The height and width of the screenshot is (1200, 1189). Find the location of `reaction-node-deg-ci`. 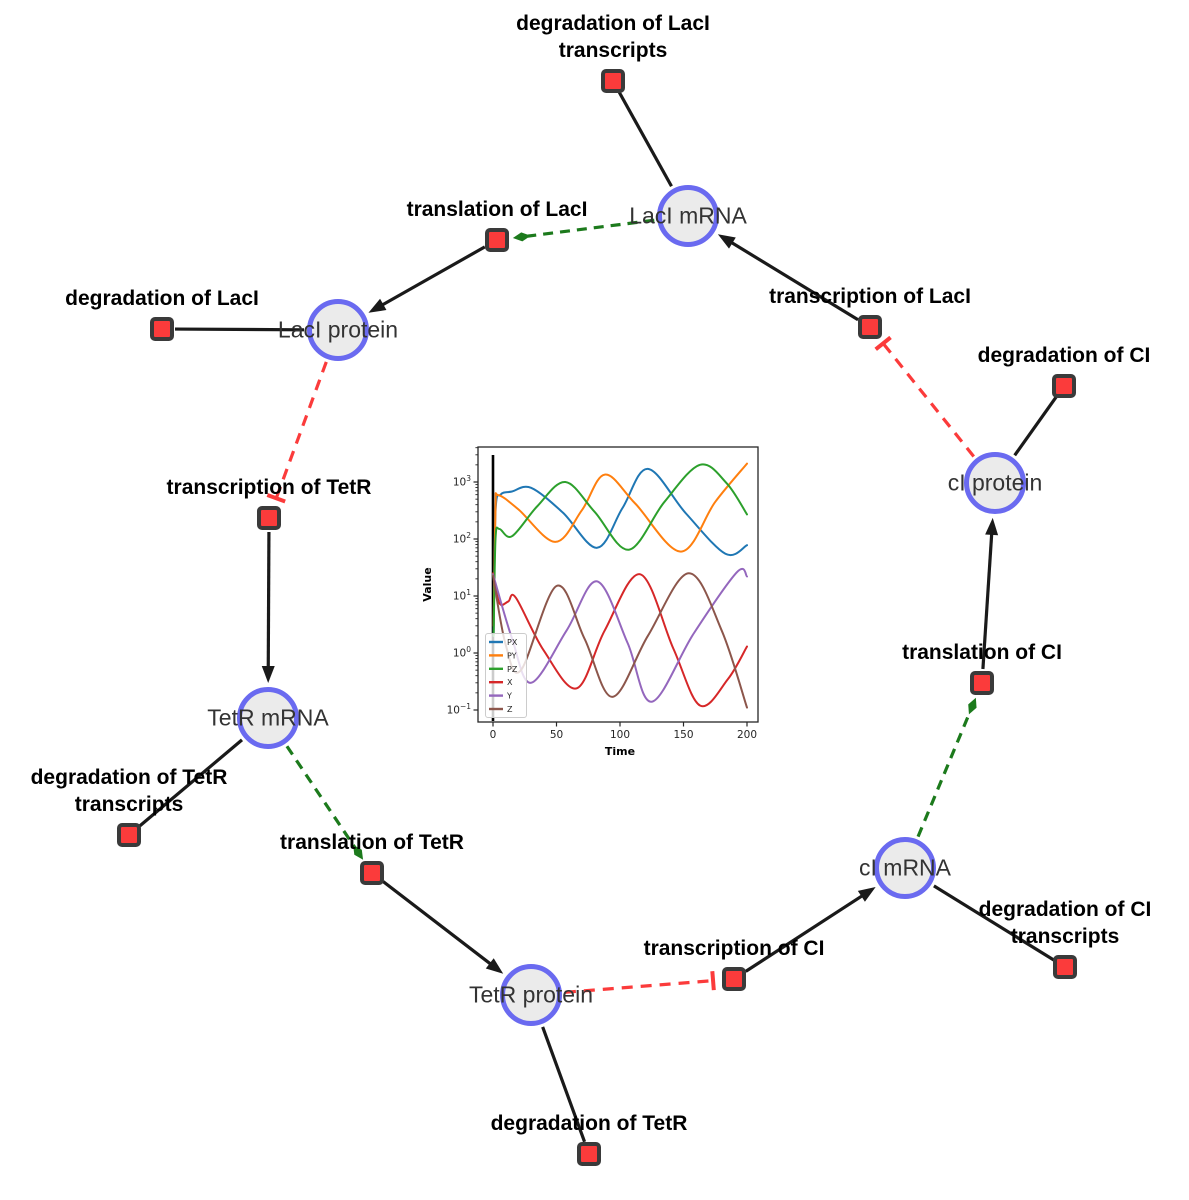

reaction-node-deg-ci is located at coordinates (1064, 386).